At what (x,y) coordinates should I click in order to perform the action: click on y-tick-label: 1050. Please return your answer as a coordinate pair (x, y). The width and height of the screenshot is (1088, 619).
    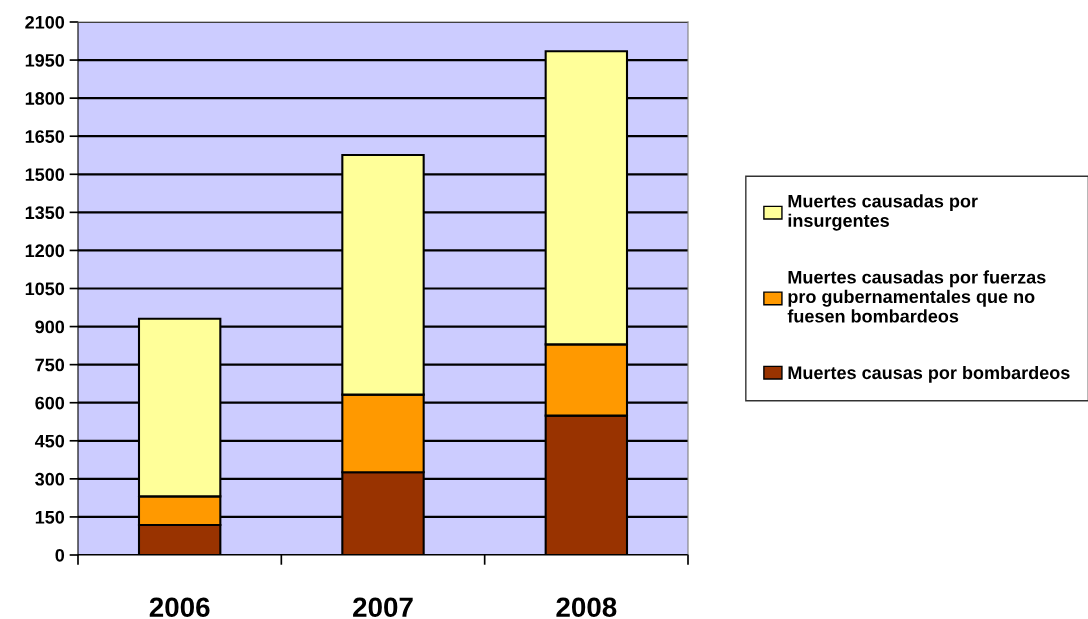
    Looking at the image, I should click on (45, 289).